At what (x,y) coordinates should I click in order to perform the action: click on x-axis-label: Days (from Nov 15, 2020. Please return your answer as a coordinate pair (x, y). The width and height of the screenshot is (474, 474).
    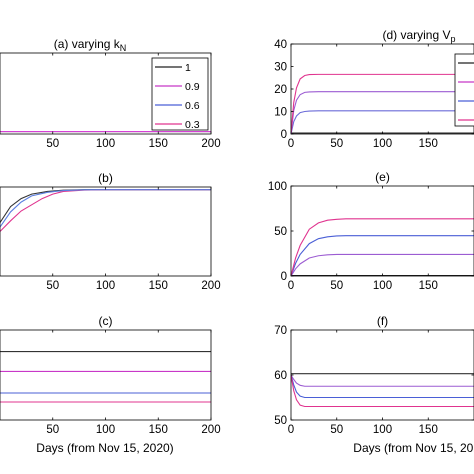
    Looking at the image, I should click on (413, 448).